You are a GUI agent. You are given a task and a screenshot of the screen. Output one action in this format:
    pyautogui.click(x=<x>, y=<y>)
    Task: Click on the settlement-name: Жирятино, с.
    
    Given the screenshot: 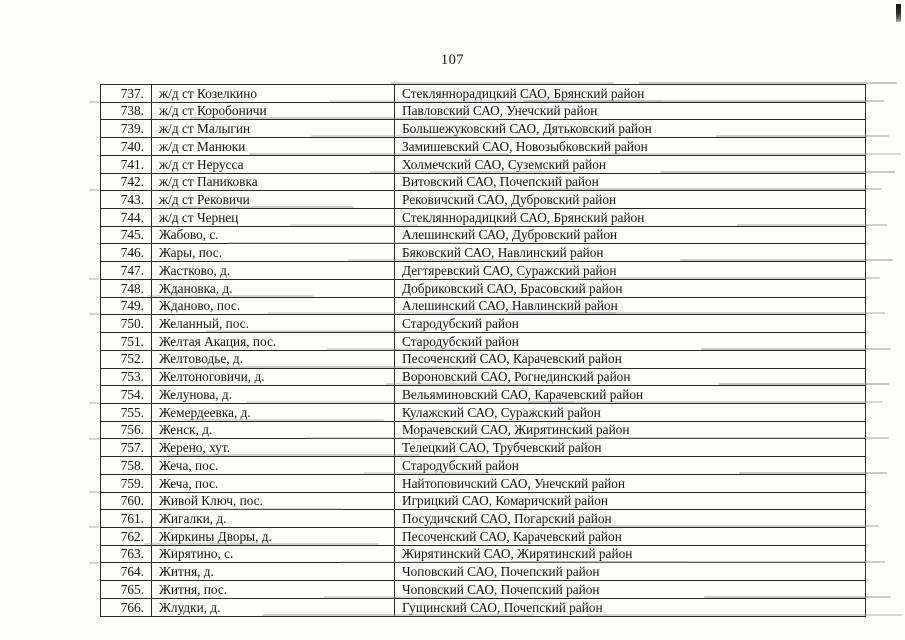 What is the action you would take?
    pyautogui.click(x=273, y=554)
    